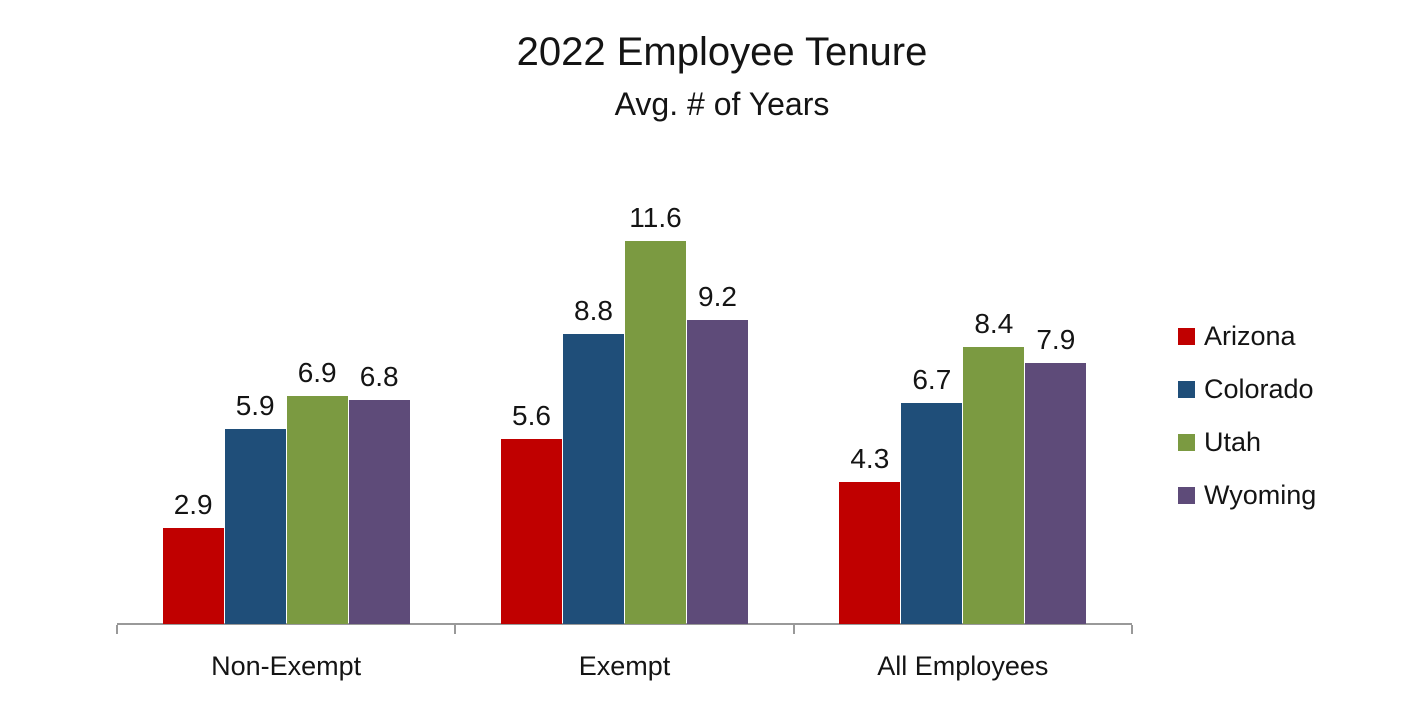 This screenshot has width=1422, height=717. Describe the element at coordinates (722, 52) in the screenshot. I see `chart-title: 2022 Employee Tenure` at that location.